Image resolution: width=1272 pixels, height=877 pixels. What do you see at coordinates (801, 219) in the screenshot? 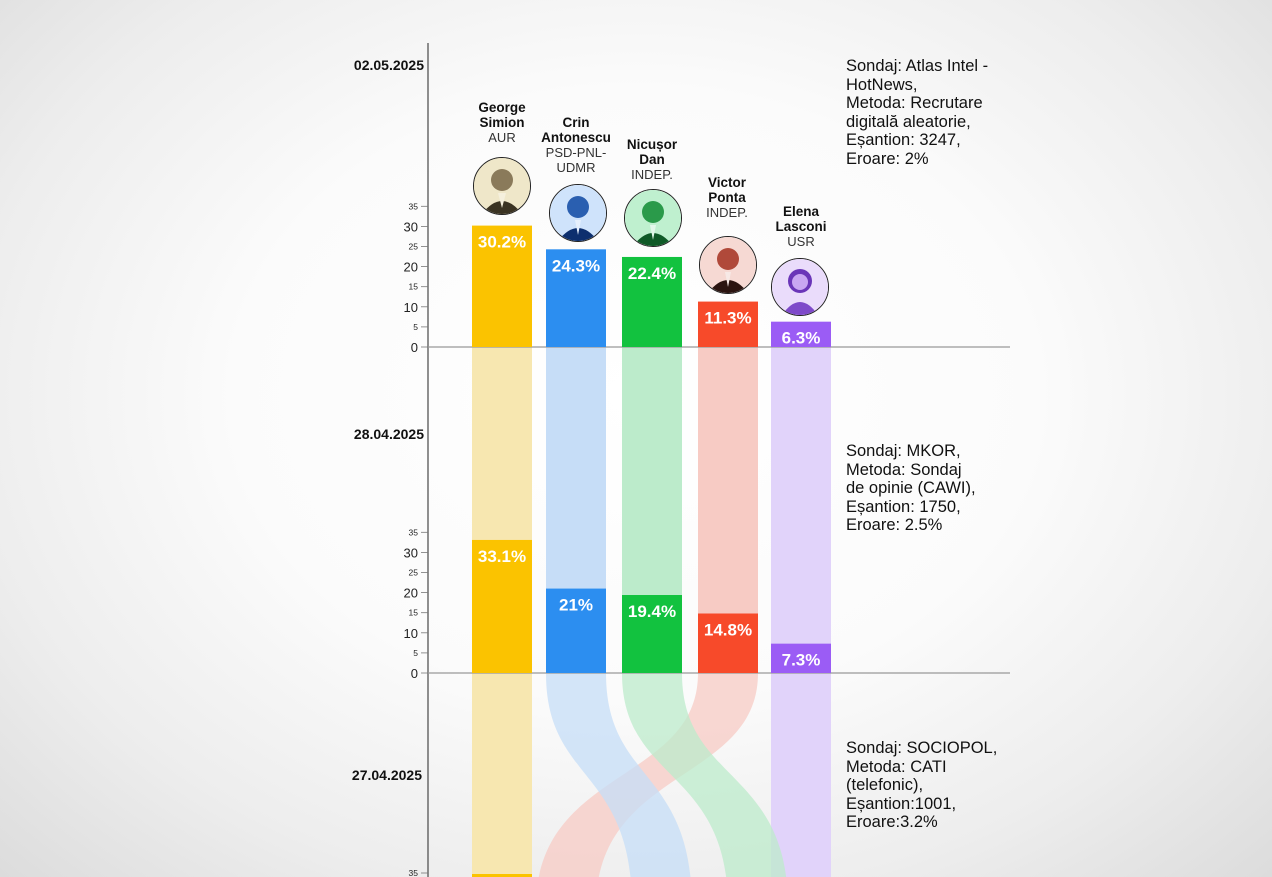
I see `candidate-name: Elena Lasconi` at bounding box center [801, 219].